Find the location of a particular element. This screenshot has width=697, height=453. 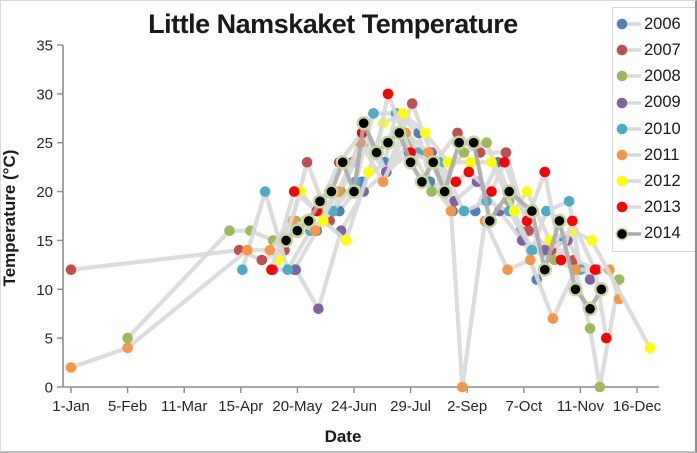

legend-item-2008: 2008 is located at coordinates (655, 76).